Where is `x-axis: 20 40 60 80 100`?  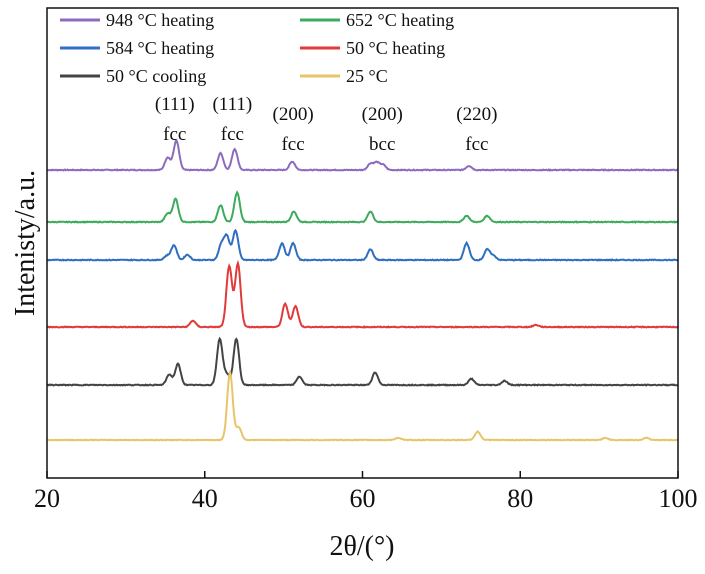
x-axis: 20 40 60 80 100 is located at coordinates (366, 492).